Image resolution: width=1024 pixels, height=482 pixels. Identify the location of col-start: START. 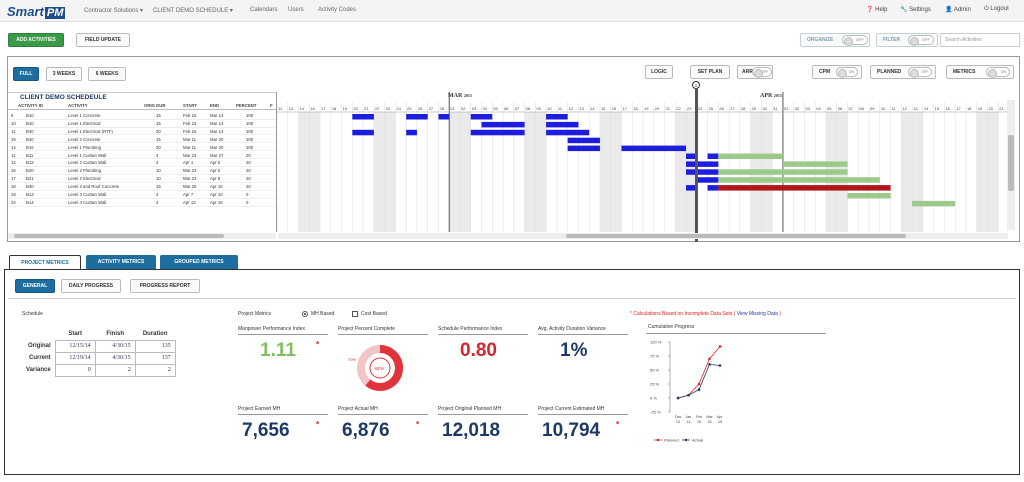
(190, 105).